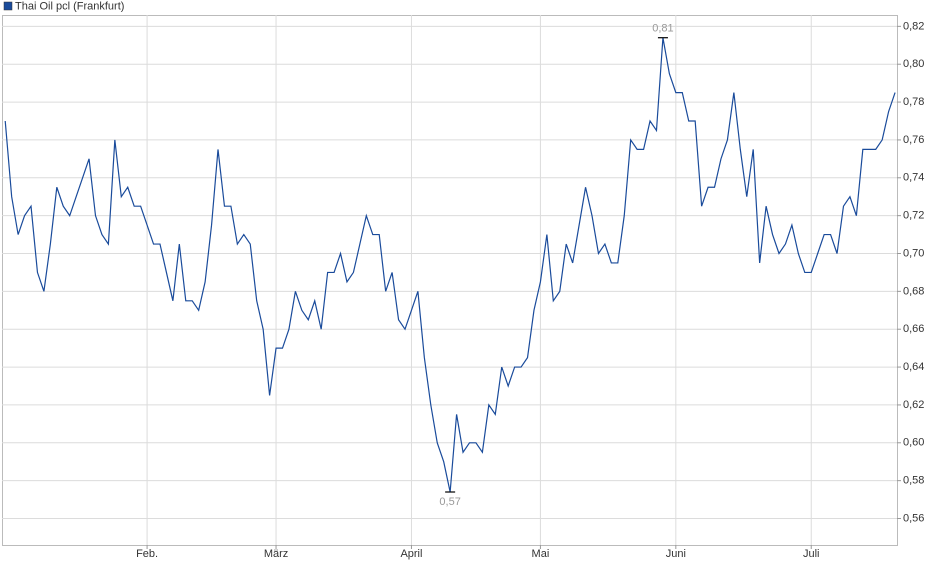 This screenshot has height=579, width=940. Describe the element at coordinates (541, 554) in the screenshot. I see `x-tick-label: Mai` at that location.